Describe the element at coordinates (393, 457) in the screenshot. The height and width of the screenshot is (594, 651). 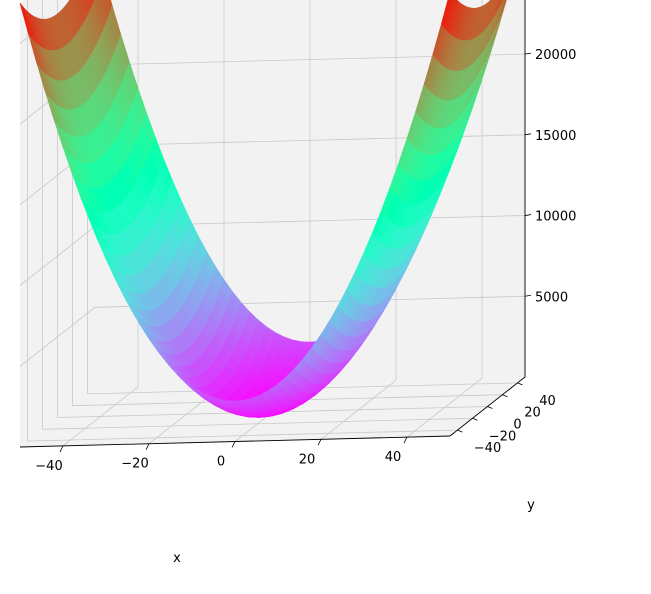
I see `x-tick-label: 40` at that location.